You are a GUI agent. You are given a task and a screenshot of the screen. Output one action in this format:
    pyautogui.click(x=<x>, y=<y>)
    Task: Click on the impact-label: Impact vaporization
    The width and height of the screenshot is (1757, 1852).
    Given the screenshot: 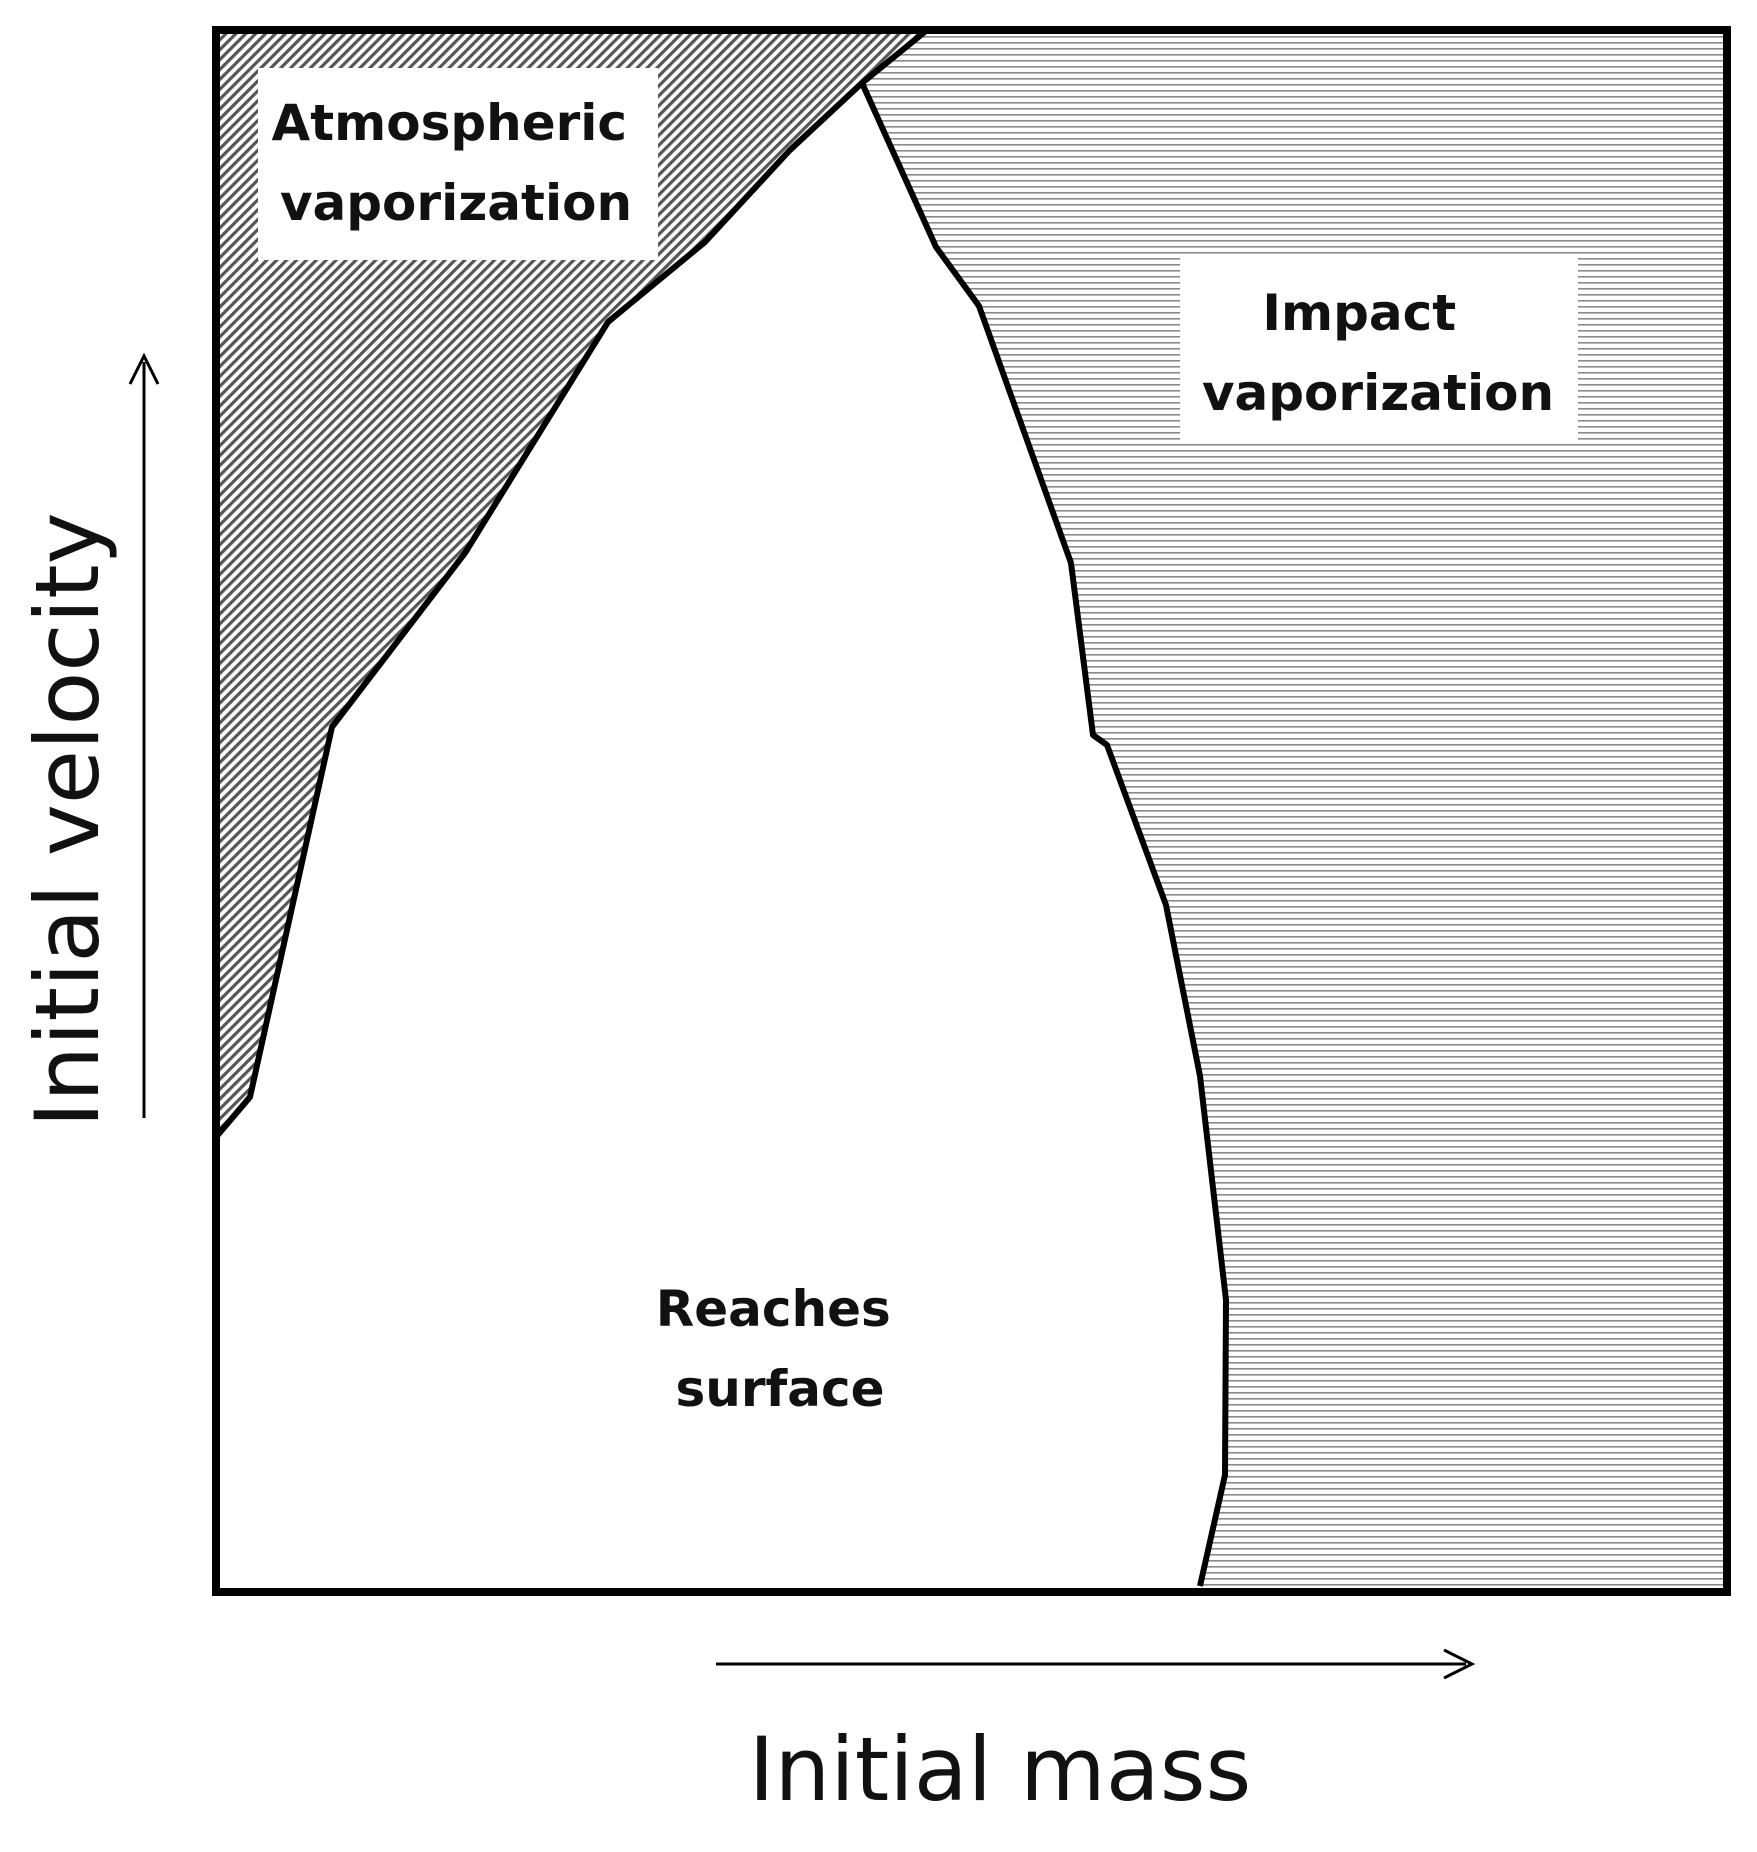 What is the action you would take?
    pyautogui.click(x=1378, y=353)
    